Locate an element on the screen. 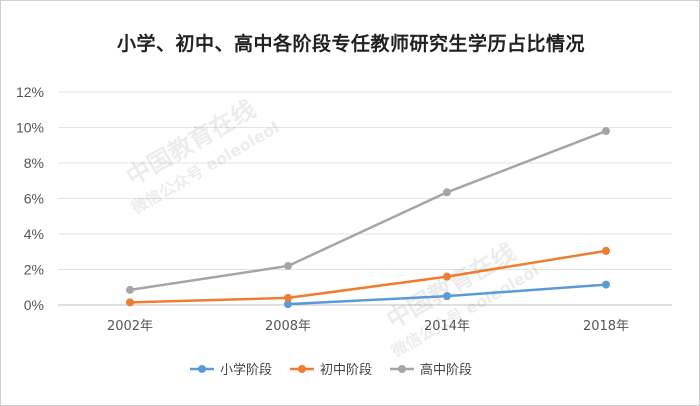  y-tick-label: 8% is located at coordinates (34, 163).